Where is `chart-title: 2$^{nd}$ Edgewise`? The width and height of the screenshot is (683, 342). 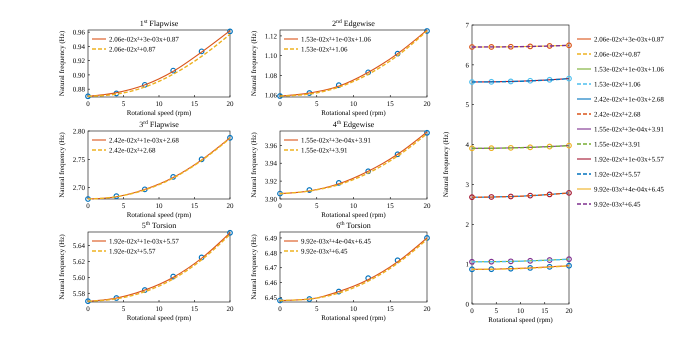 chart-title: 2$^{nd}$ Edgewise is located at coordinates (354, 23).